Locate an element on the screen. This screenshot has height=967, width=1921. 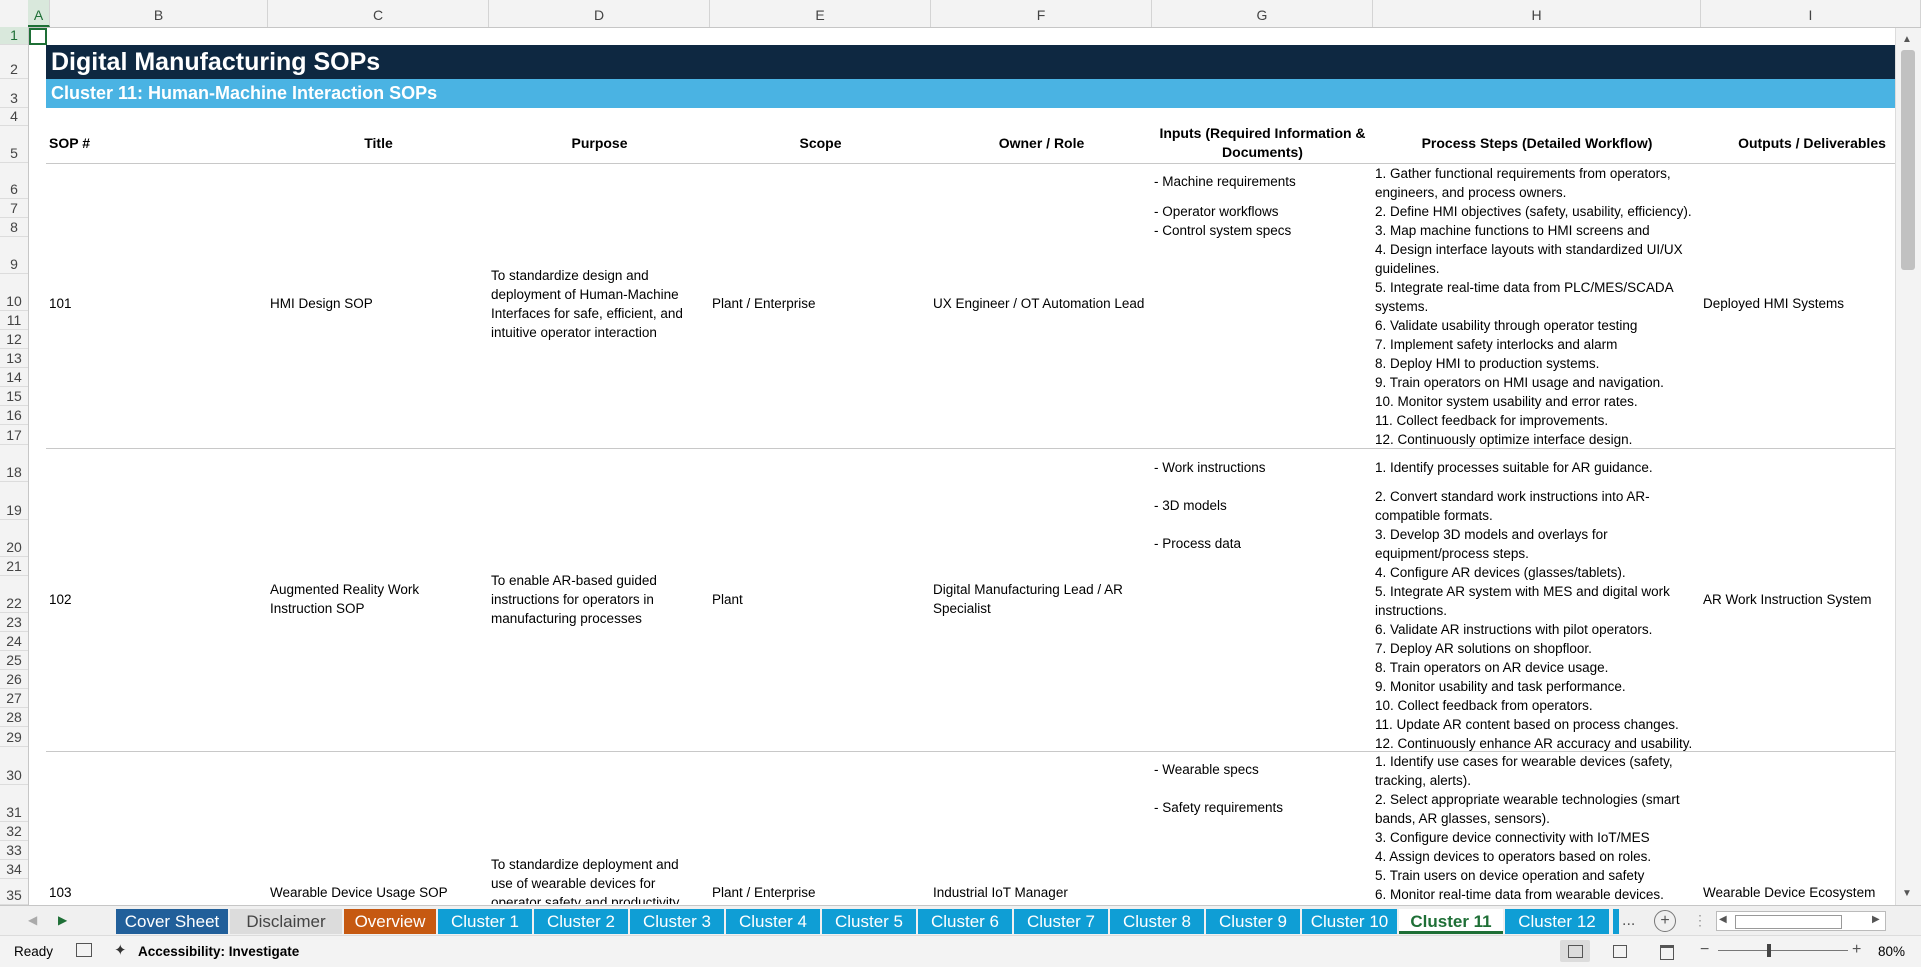
normal-view-button is located at coordinates (1575, 951).